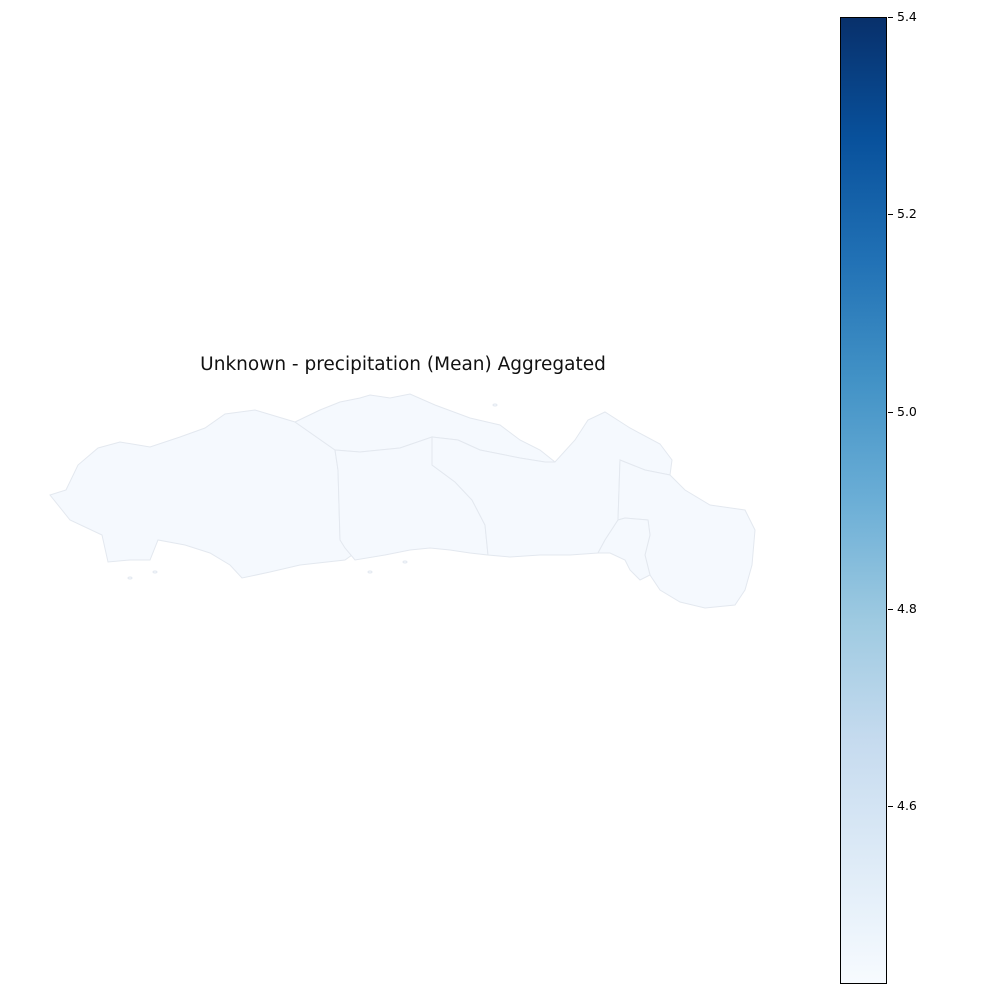  Describe the element at coordinates (863, 500) in the screenshot. I see `colorbar` at that location.